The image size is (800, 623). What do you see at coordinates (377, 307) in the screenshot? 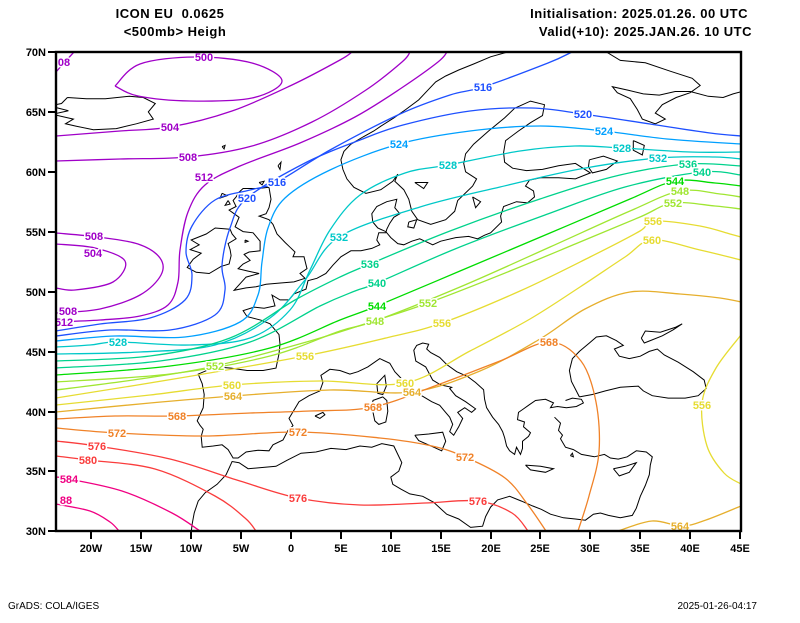
I see `contour-label-544: 544` at bounding box center [377, 307].